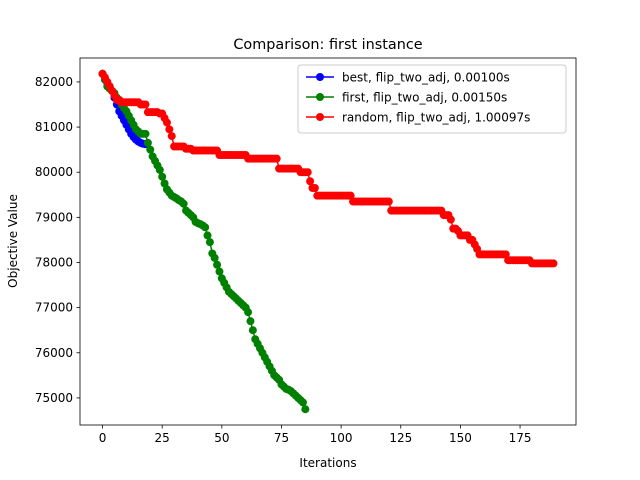  I want to click on y-tick-label: 80000, so click(54, 172).